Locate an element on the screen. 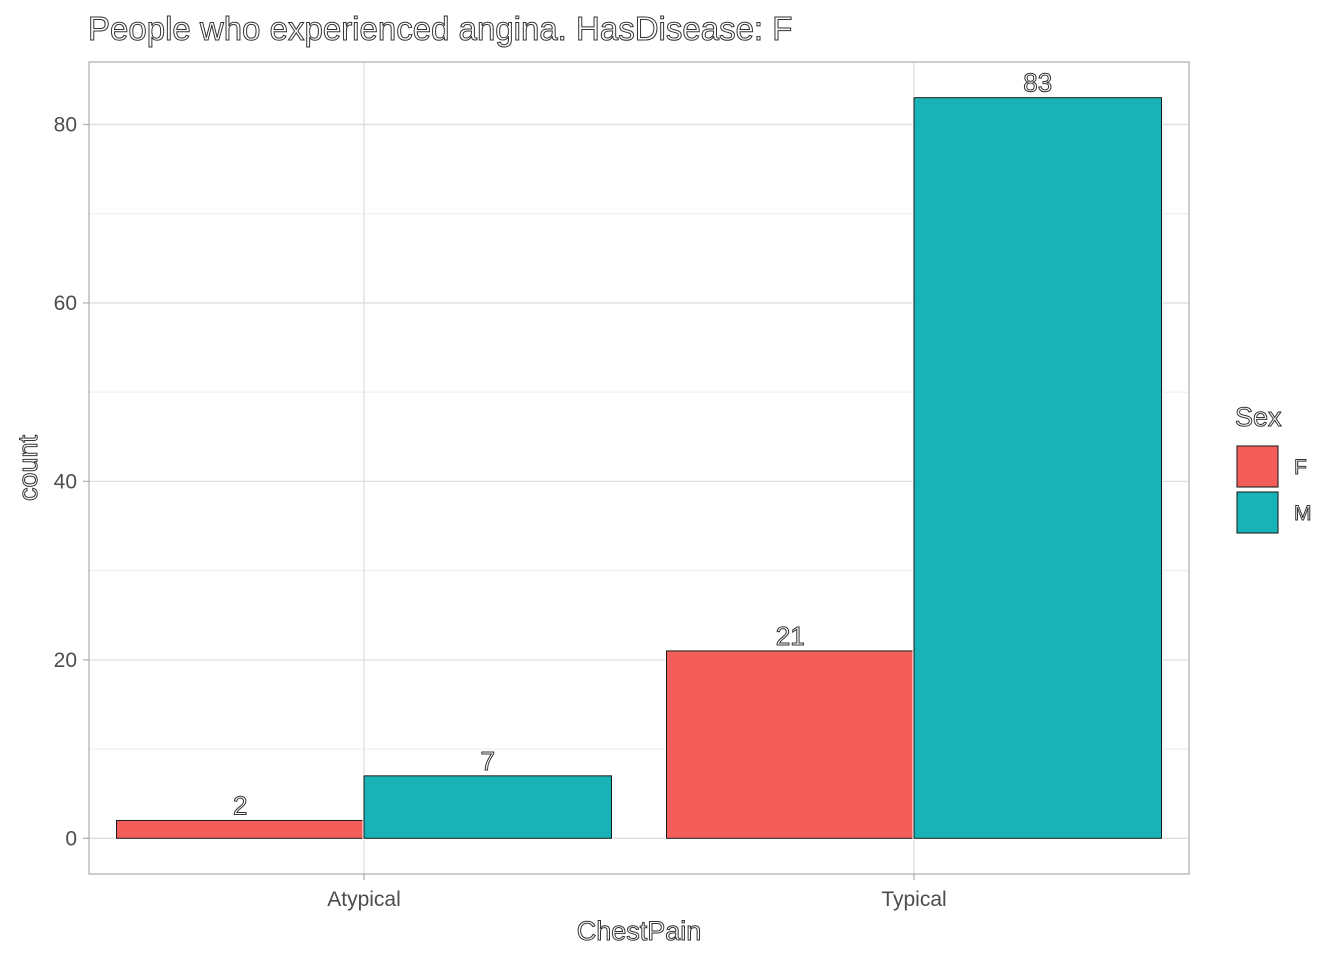  bar-f-typical is located at coordinates (790, 744).